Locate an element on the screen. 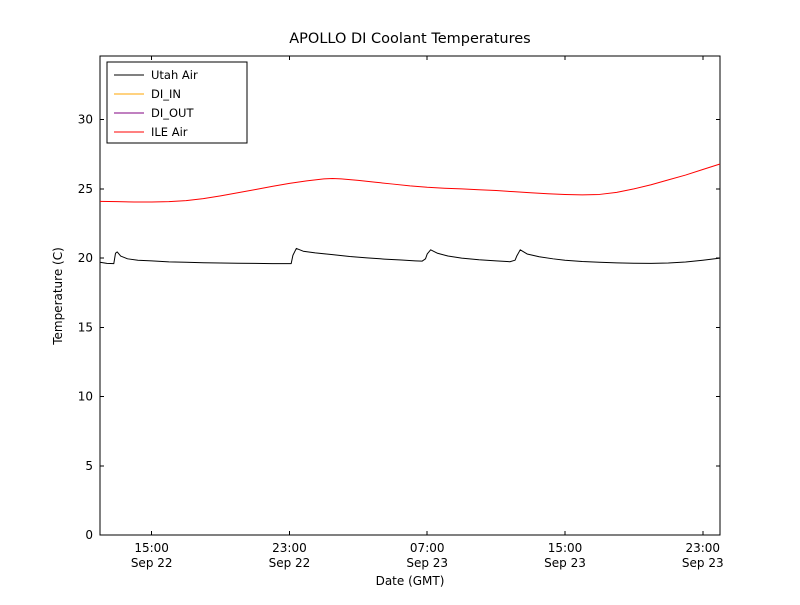 The width and height of the screenshot is (800, 605). x-axis-label: Date (GMT) is located at coordinates (410, 581).